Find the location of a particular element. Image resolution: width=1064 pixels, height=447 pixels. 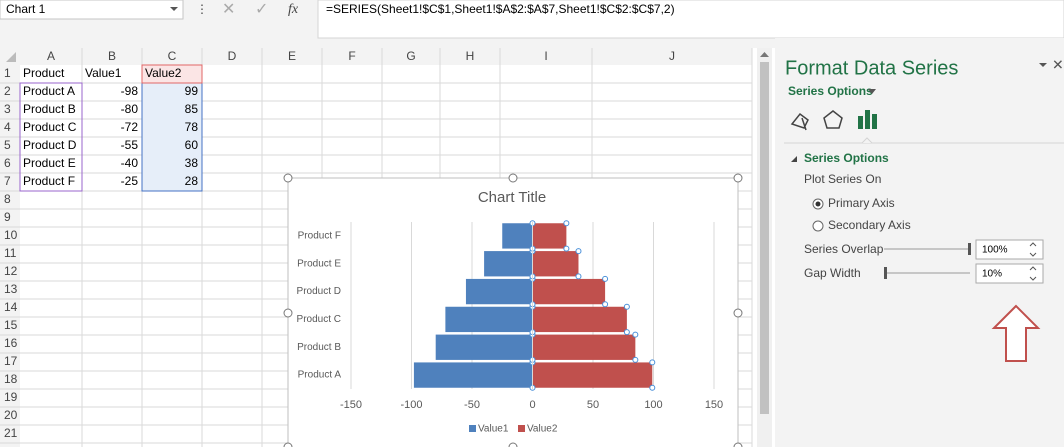

gap-thumb is located at coordinates (885, 273).